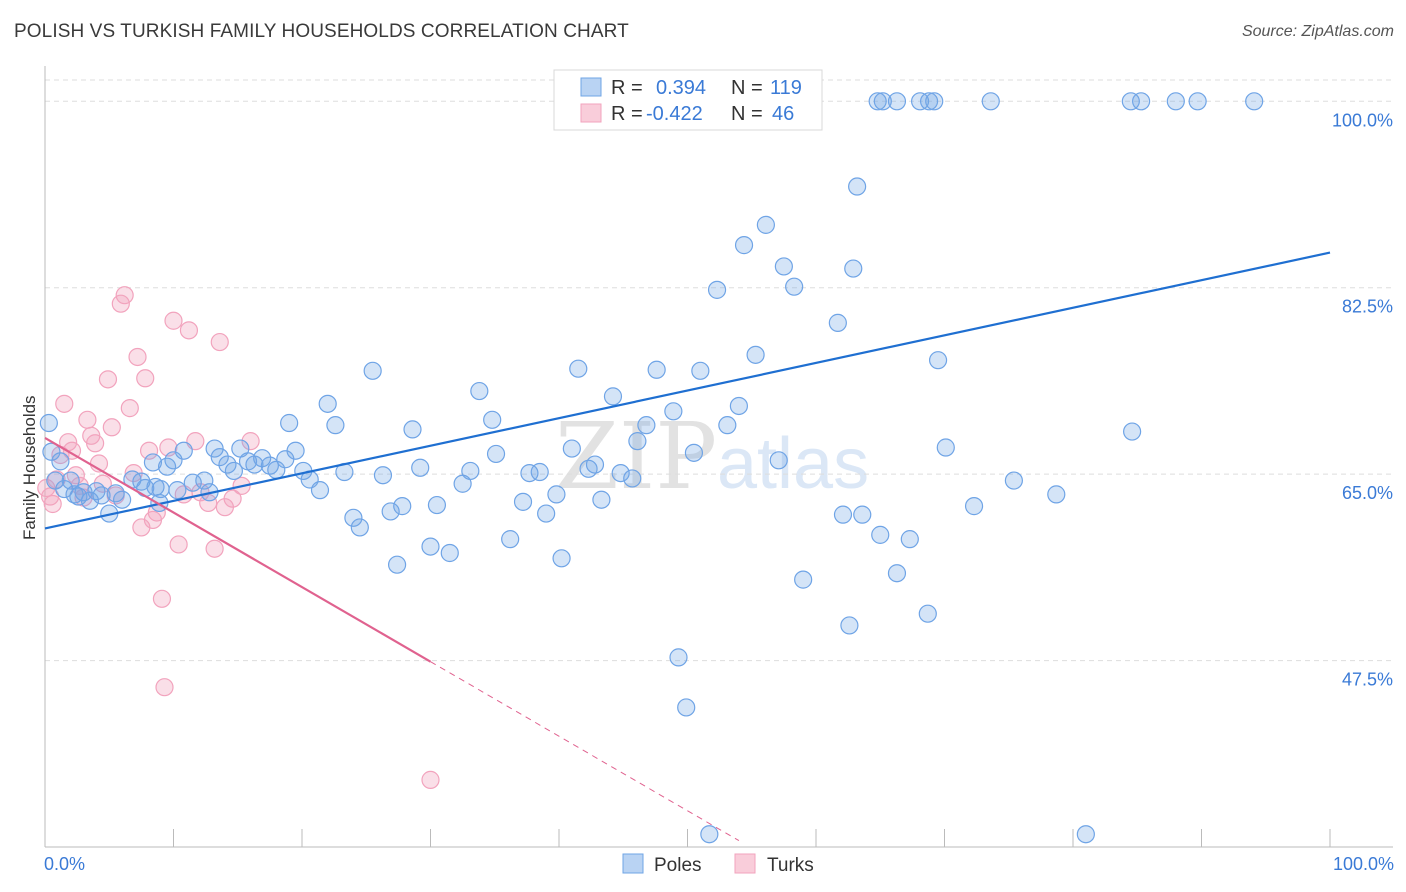  Describe the element at coordinates (1367, 680) in the screenshot. I see `y-tick-label: 47.5%` at that location.